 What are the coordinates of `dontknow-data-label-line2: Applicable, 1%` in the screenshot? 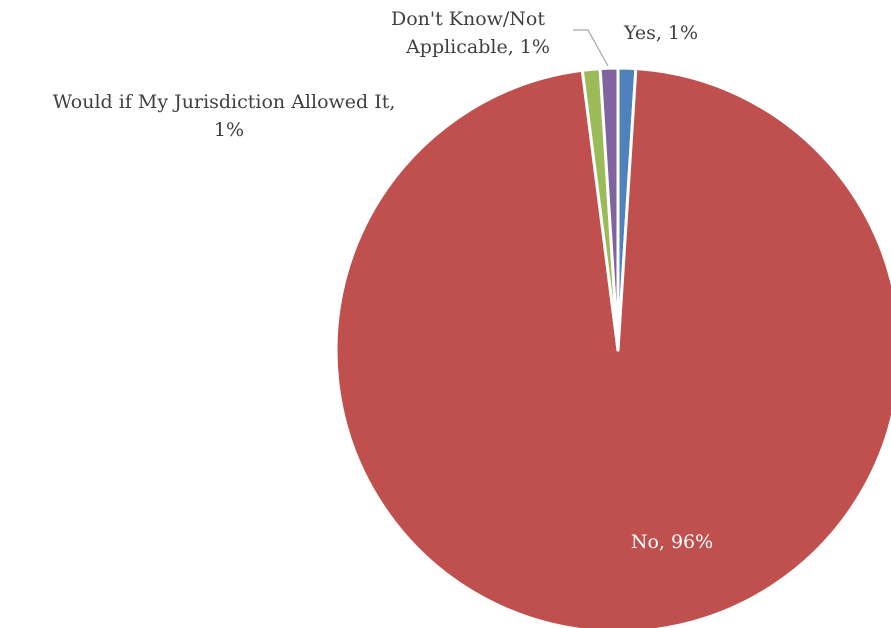 It's located at (477, 47).